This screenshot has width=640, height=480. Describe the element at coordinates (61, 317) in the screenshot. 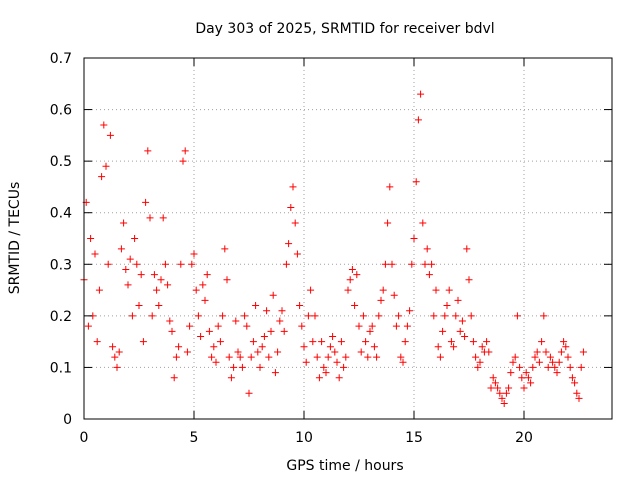

I see `y-tick-label: 0.2` at that location.